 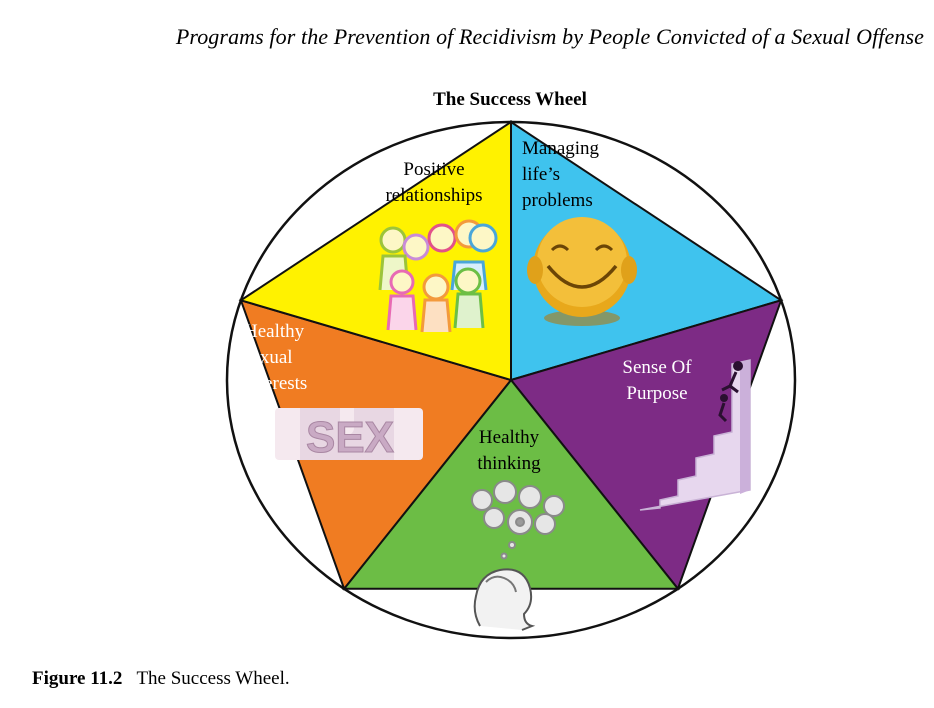 What do you see at coordinates (695, 435) in the screenshot?
I see `climbing-stairs-icon` at bounding box center [695, 435].